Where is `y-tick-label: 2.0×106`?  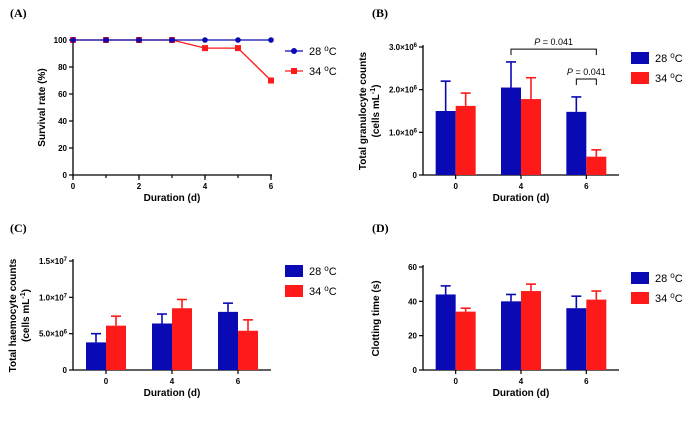 y-tick-label: 2.0×106 is located at coordinates (403, 90).